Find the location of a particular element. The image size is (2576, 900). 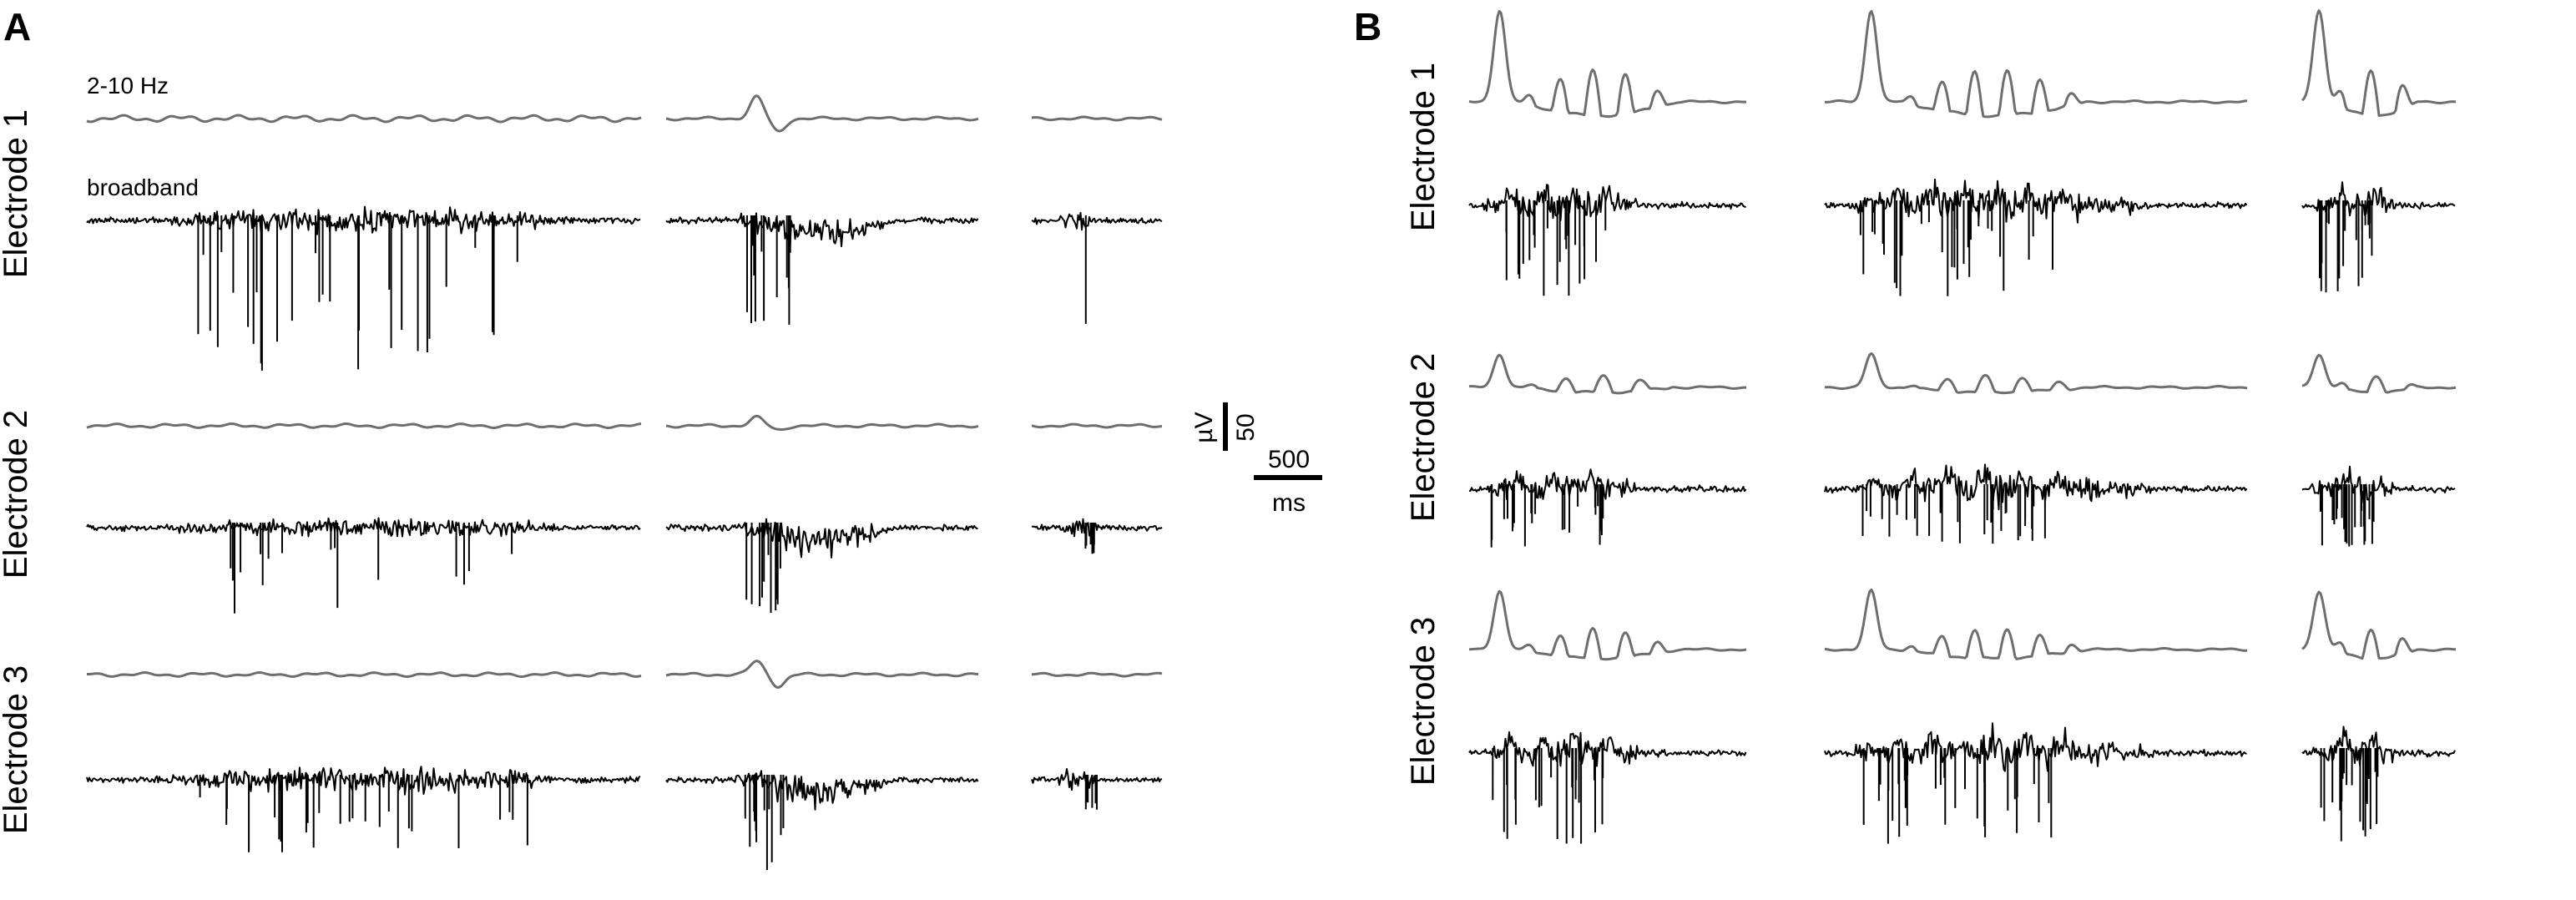

voltage-scale-value: 50 is located at coordinates (1246, 427).